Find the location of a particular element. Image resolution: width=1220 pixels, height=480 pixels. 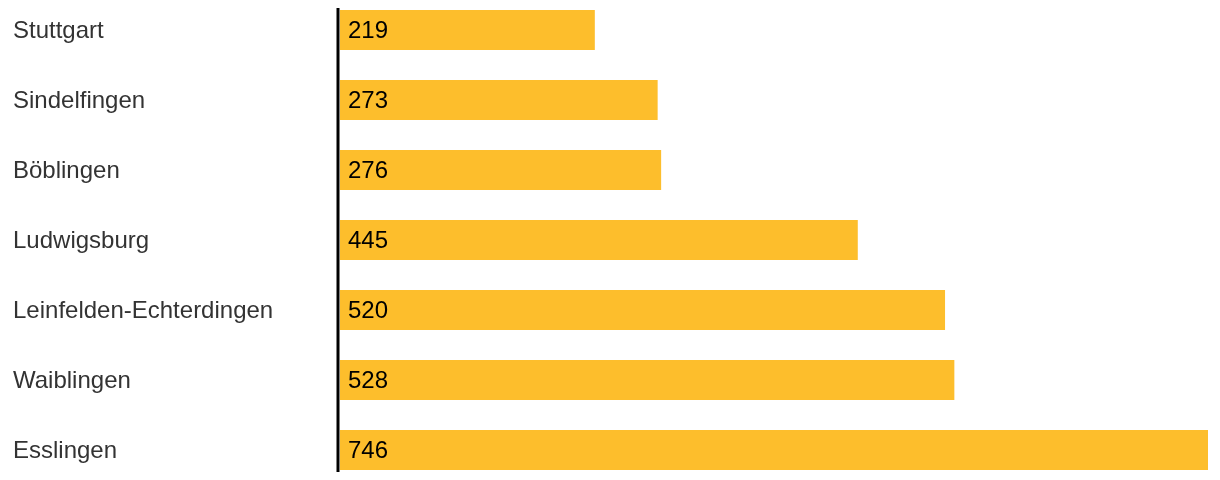

data-label: 445 is located at coordinates (368, 240).